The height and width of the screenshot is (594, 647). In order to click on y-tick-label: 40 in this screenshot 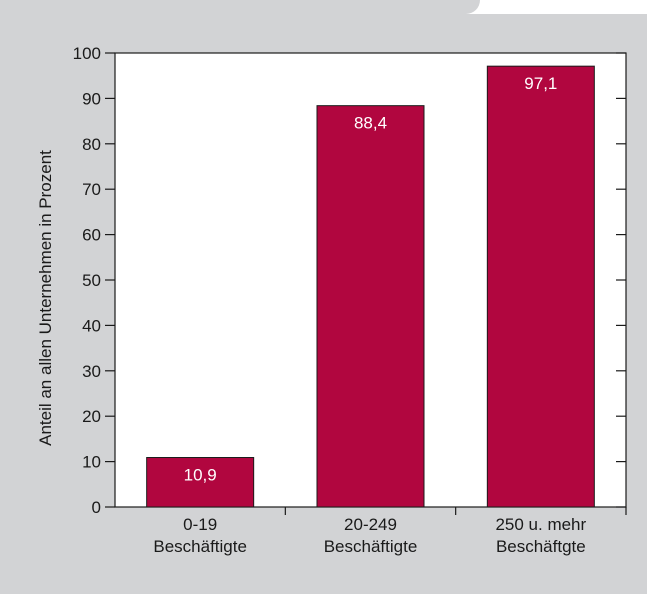, I will do `click(91, 325)`.